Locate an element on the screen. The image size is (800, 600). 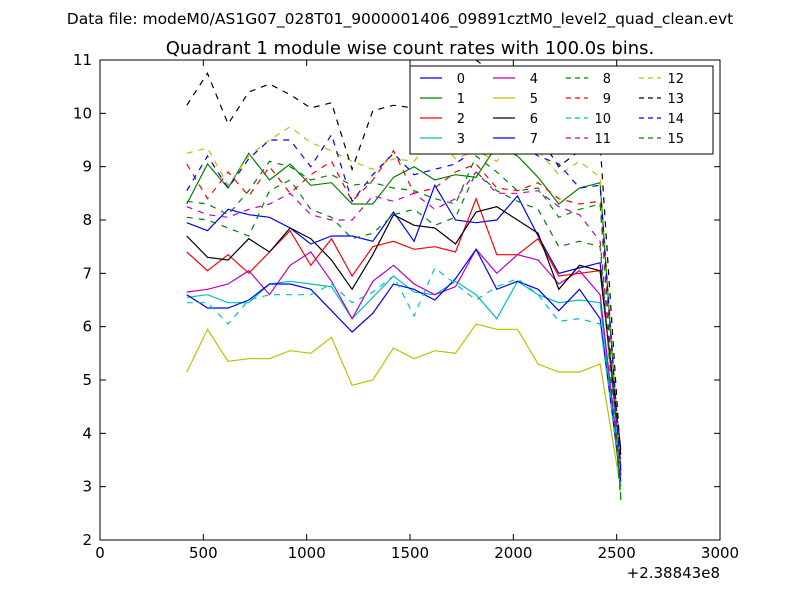
legend-label-1: 1 is located at coordinates (461, 99).